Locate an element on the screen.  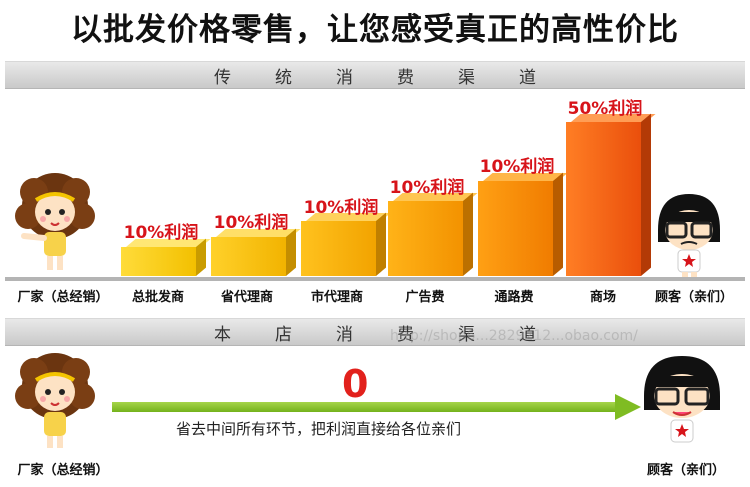
channel-label-5: 通路费 is located at coordinates (514, 297).